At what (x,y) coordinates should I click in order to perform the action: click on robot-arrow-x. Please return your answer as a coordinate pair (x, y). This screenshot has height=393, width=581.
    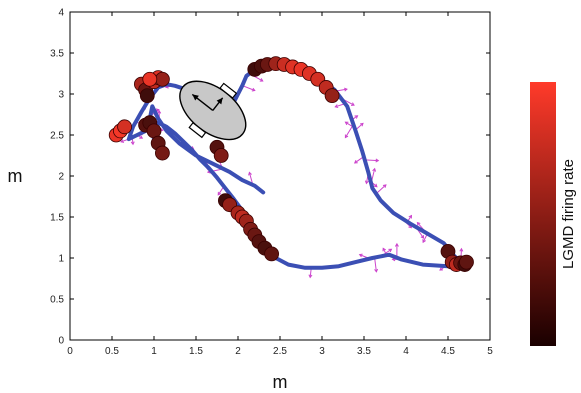
    Looking at the image, I should click on (195, 97).